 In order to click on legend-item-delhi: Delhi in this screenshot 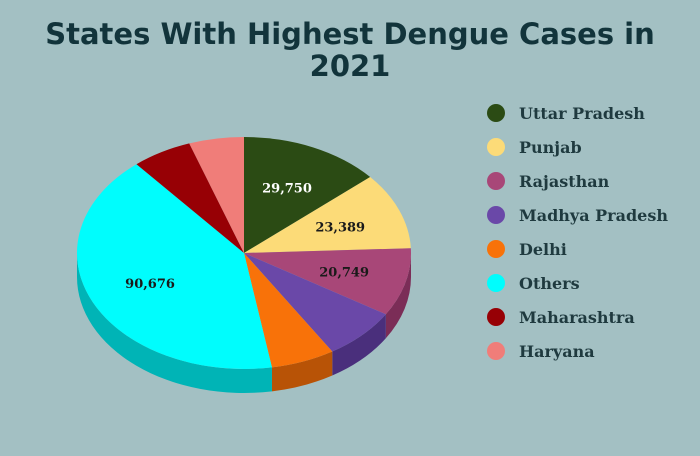, I will do `click(577, 249)`.